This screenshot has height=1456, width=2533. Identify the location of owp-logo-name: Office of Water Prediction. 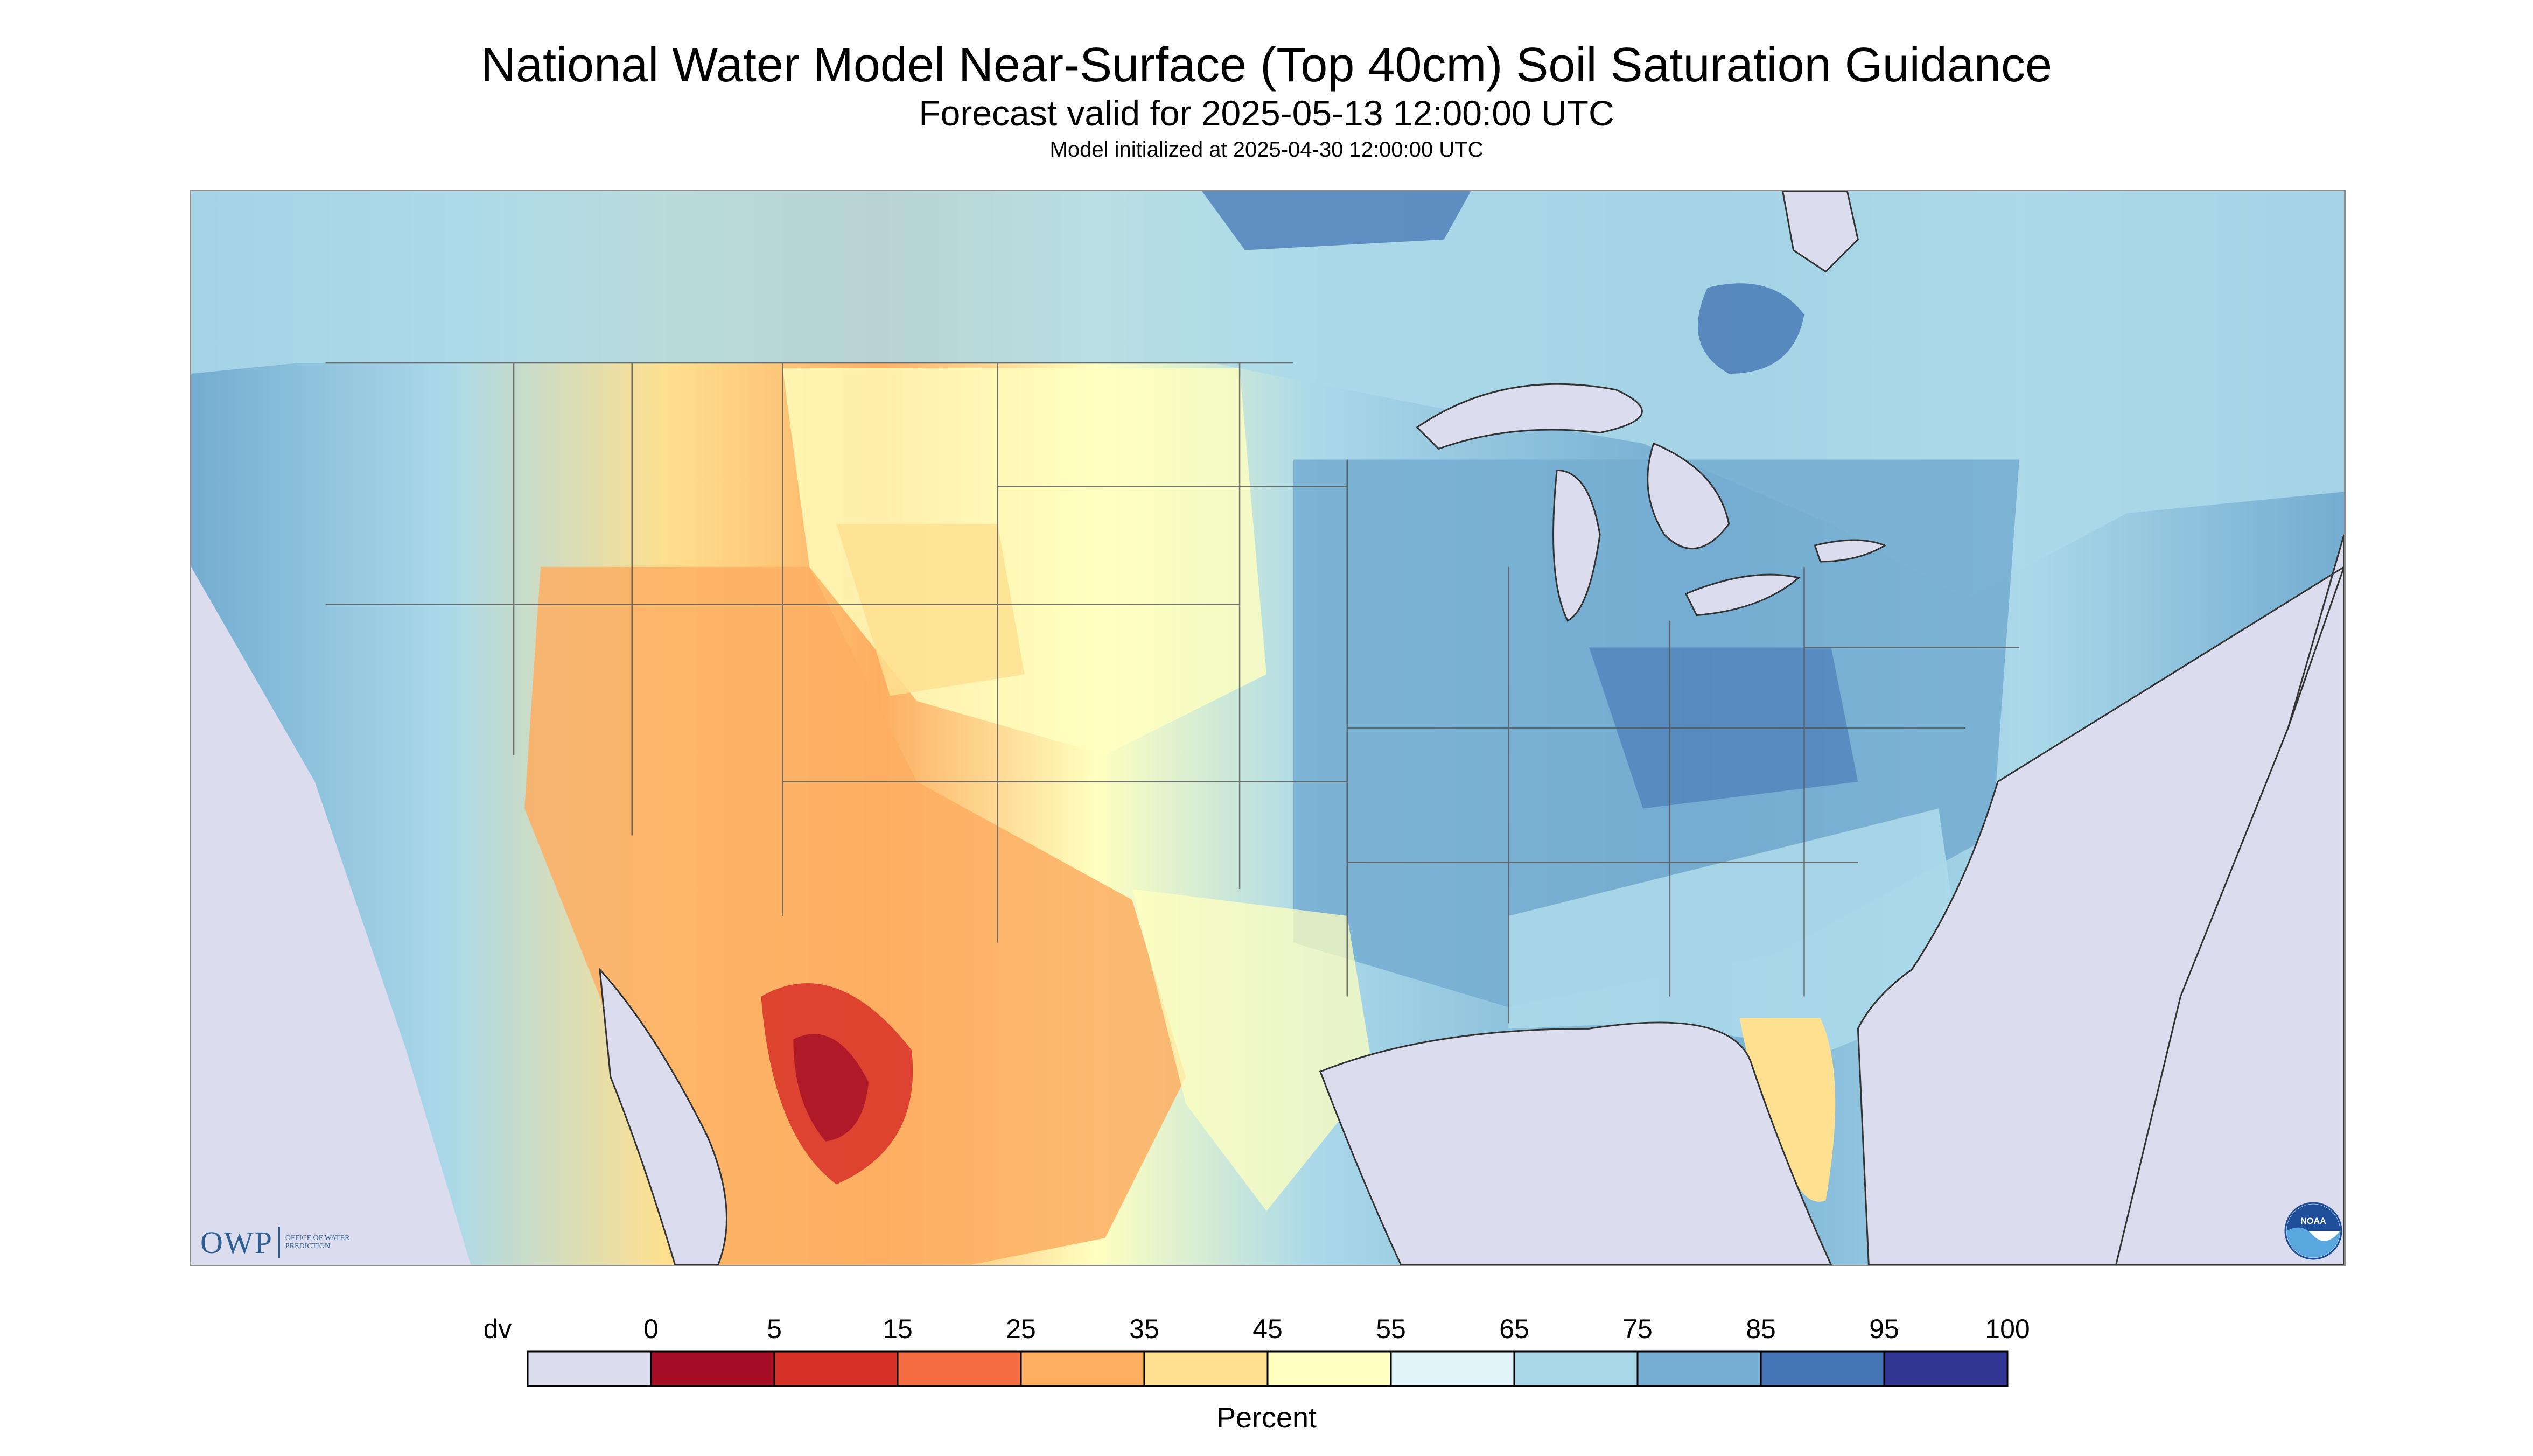
(317, 1242).